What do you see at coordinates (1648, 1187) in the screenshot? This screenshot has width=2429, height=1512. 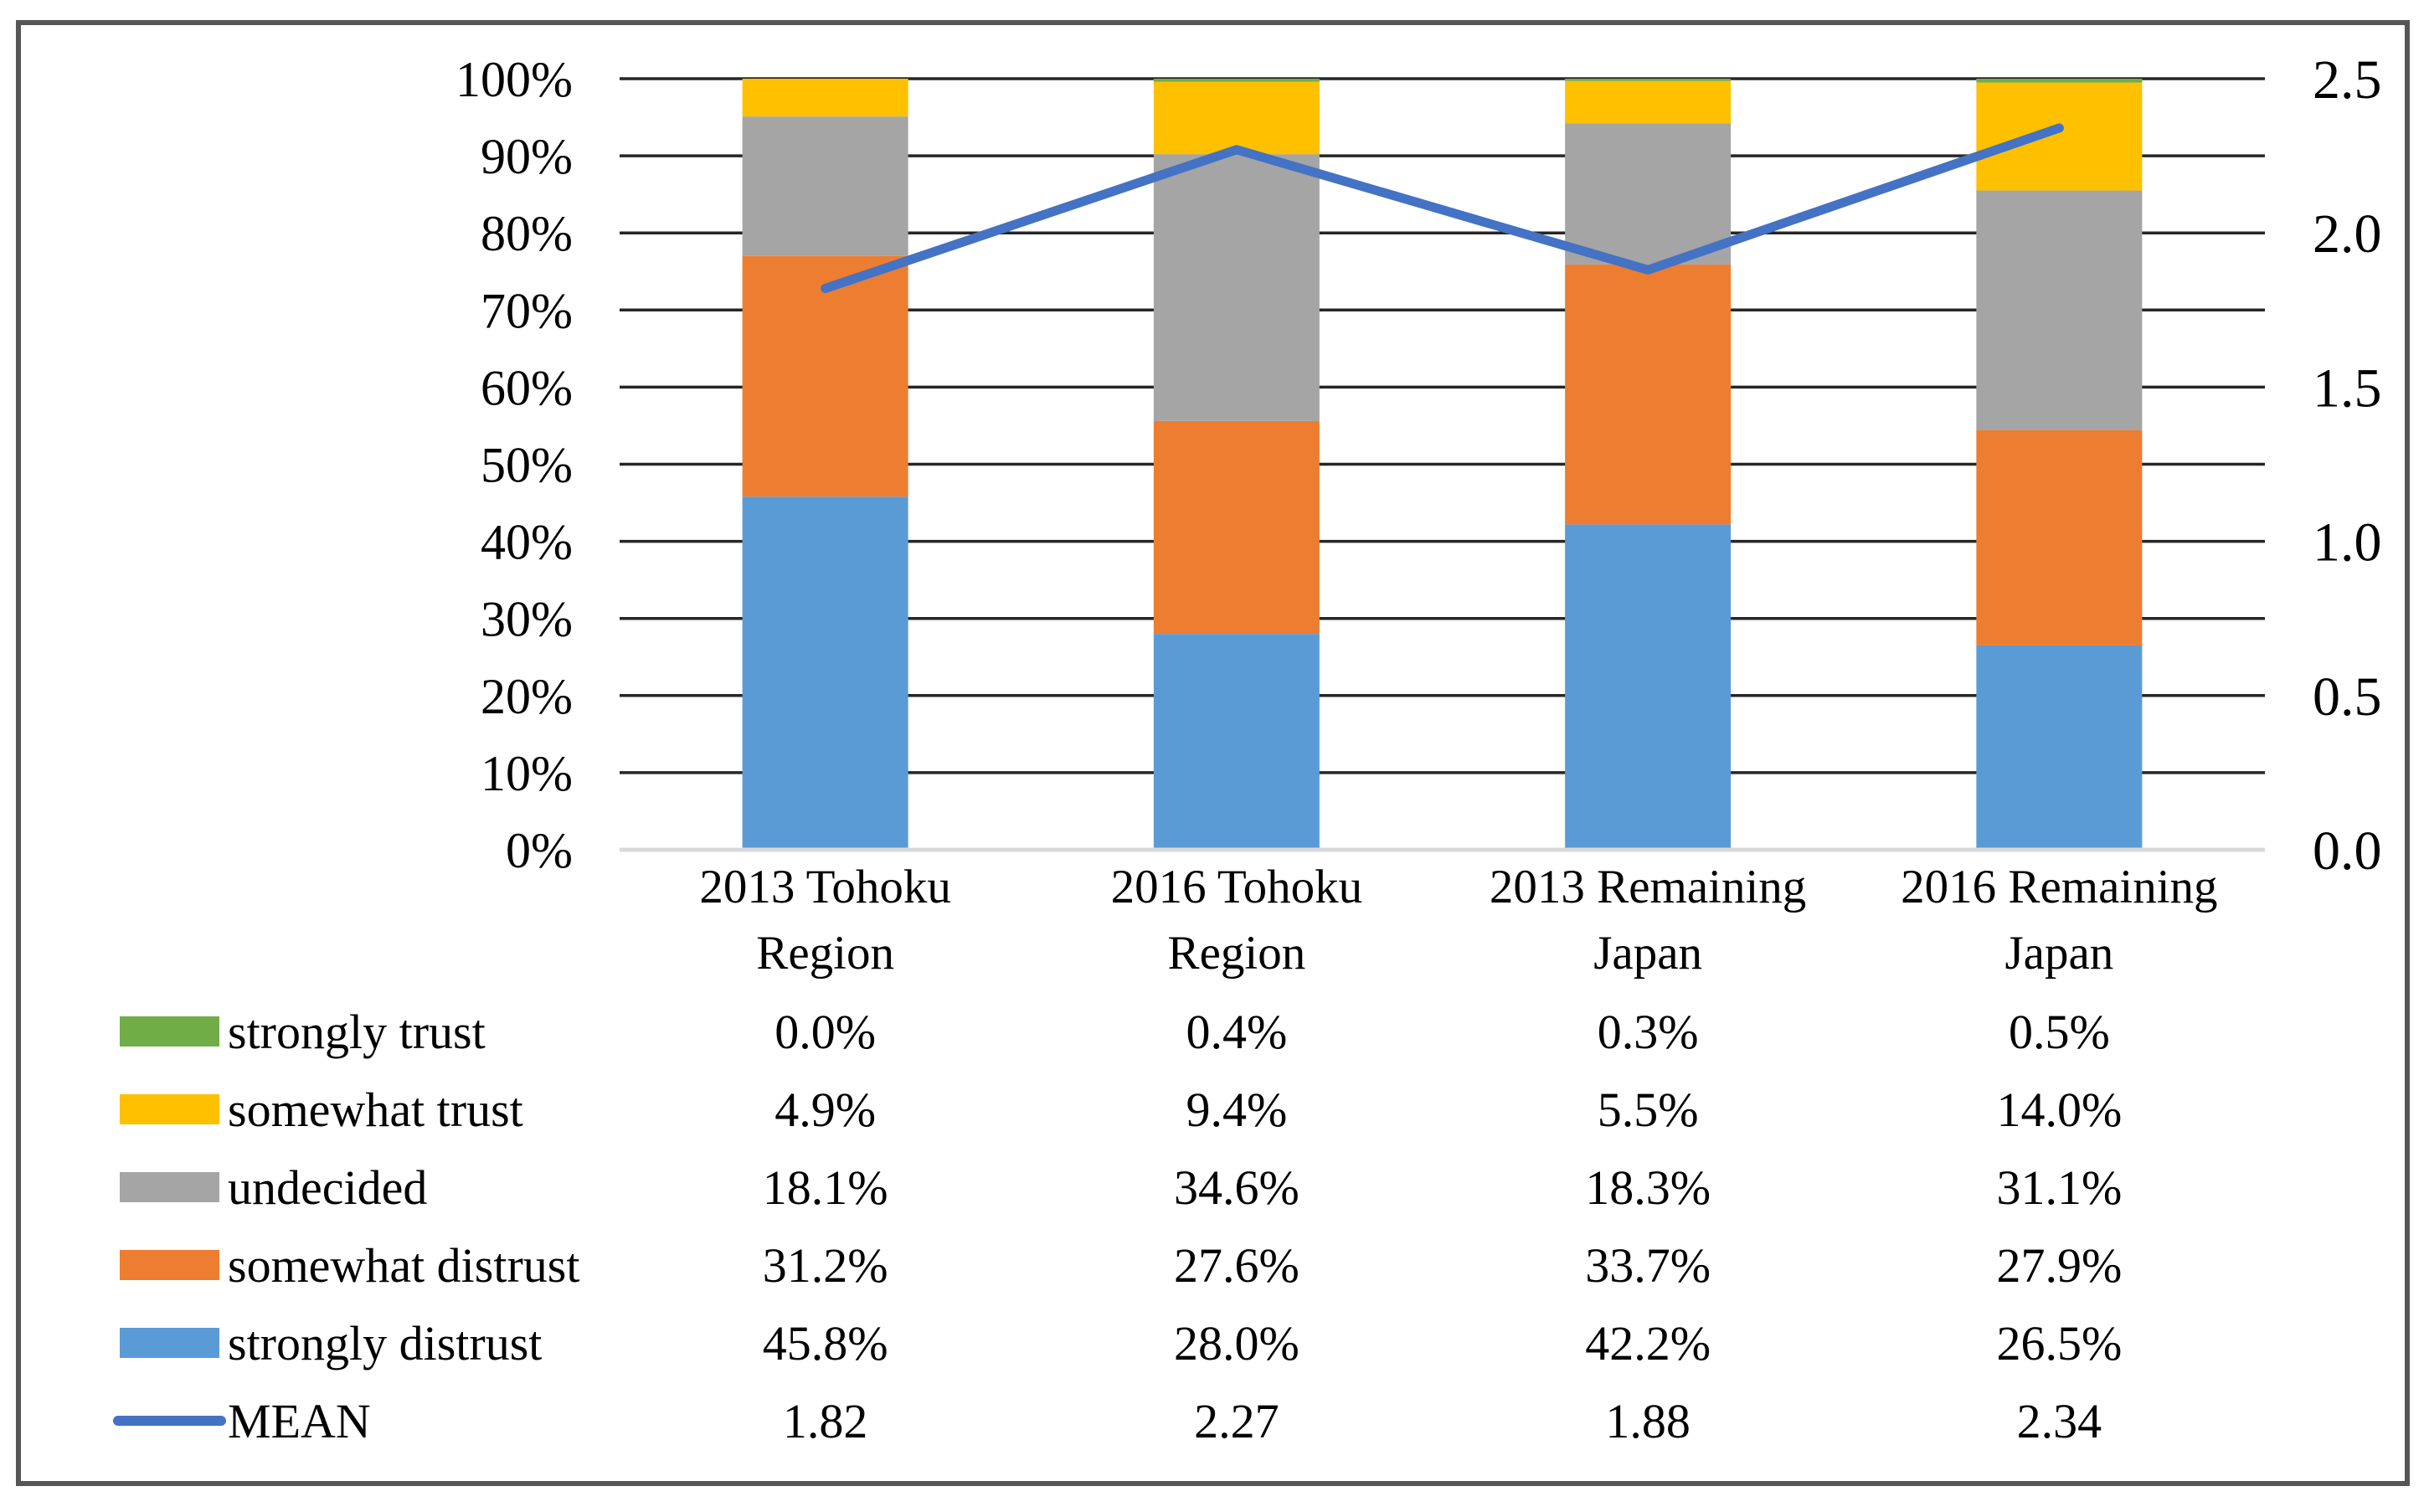 I see `table-value: 18.3%` at bounding box center [1648, 1187].